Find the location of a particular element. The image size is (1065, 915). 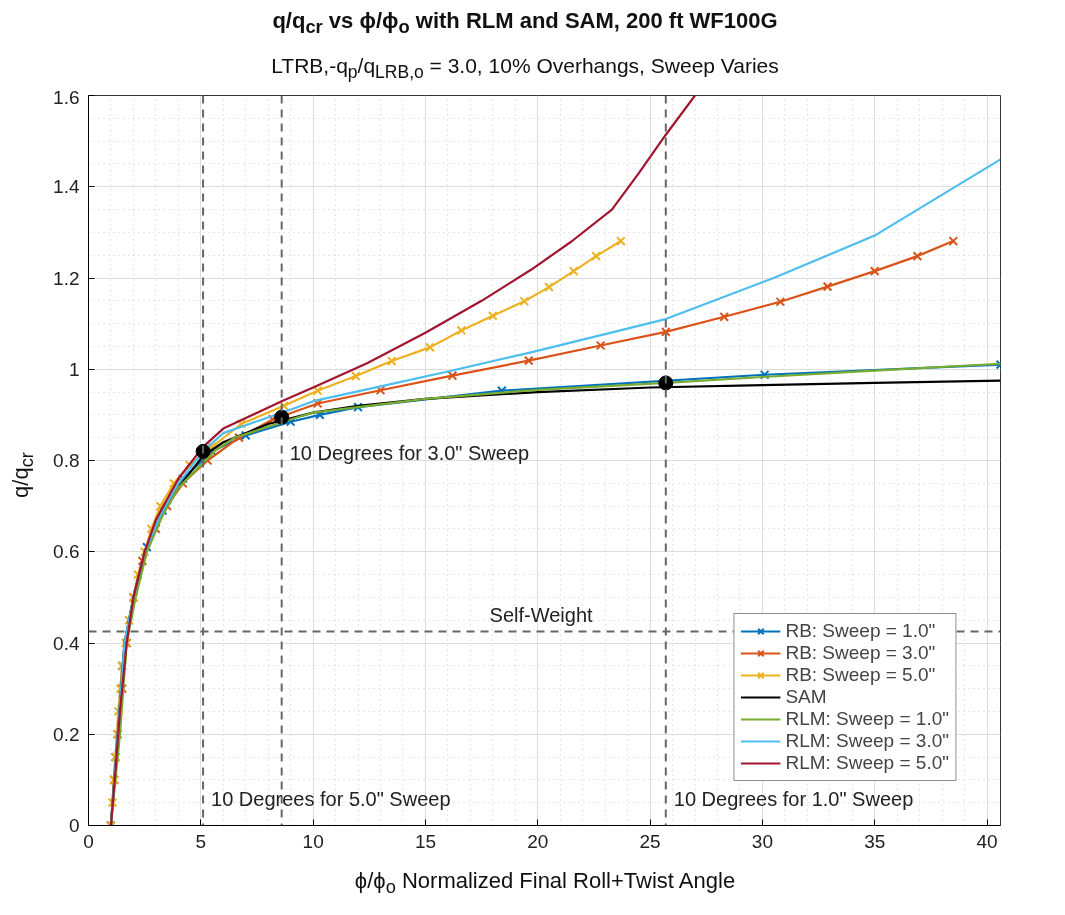

annotation: 10 Degrees for 3.0" Sweep is located at coordinates (409, 452).